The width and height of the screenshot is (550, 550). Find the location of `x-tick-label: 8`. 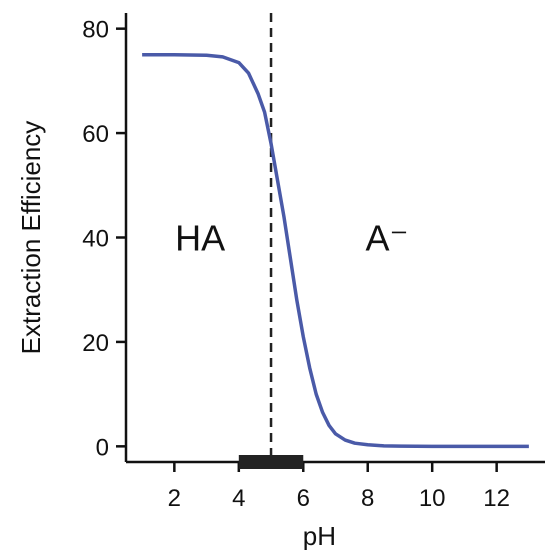

x-tick-label: 8 is located at coordinates (367, 498).